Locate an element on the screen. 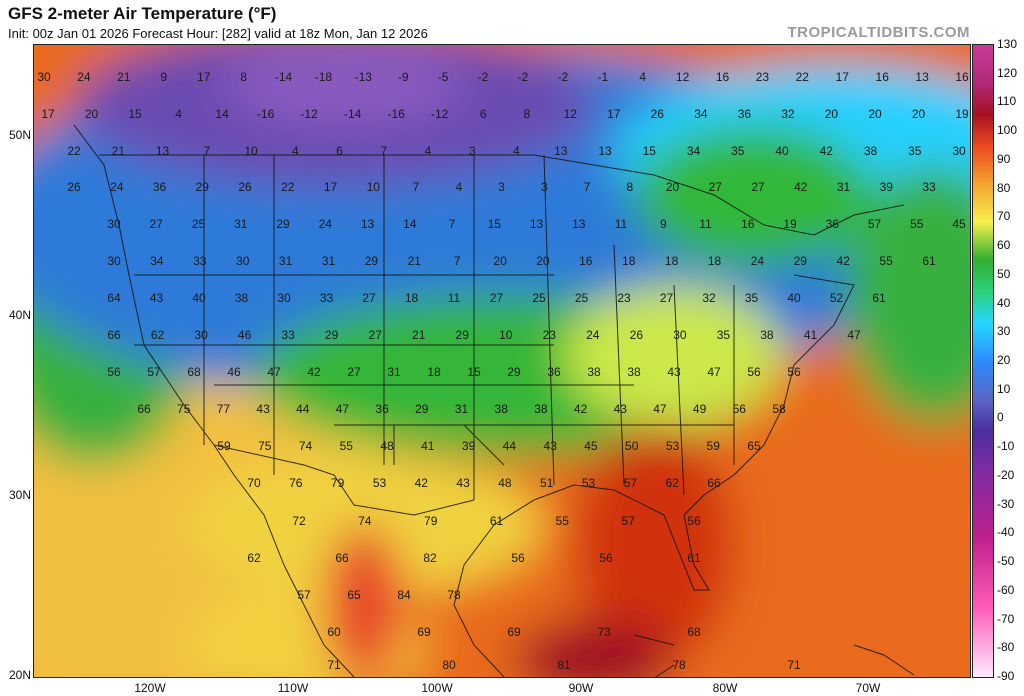  temperature-value: 48 is located at coordinates (505, 483).